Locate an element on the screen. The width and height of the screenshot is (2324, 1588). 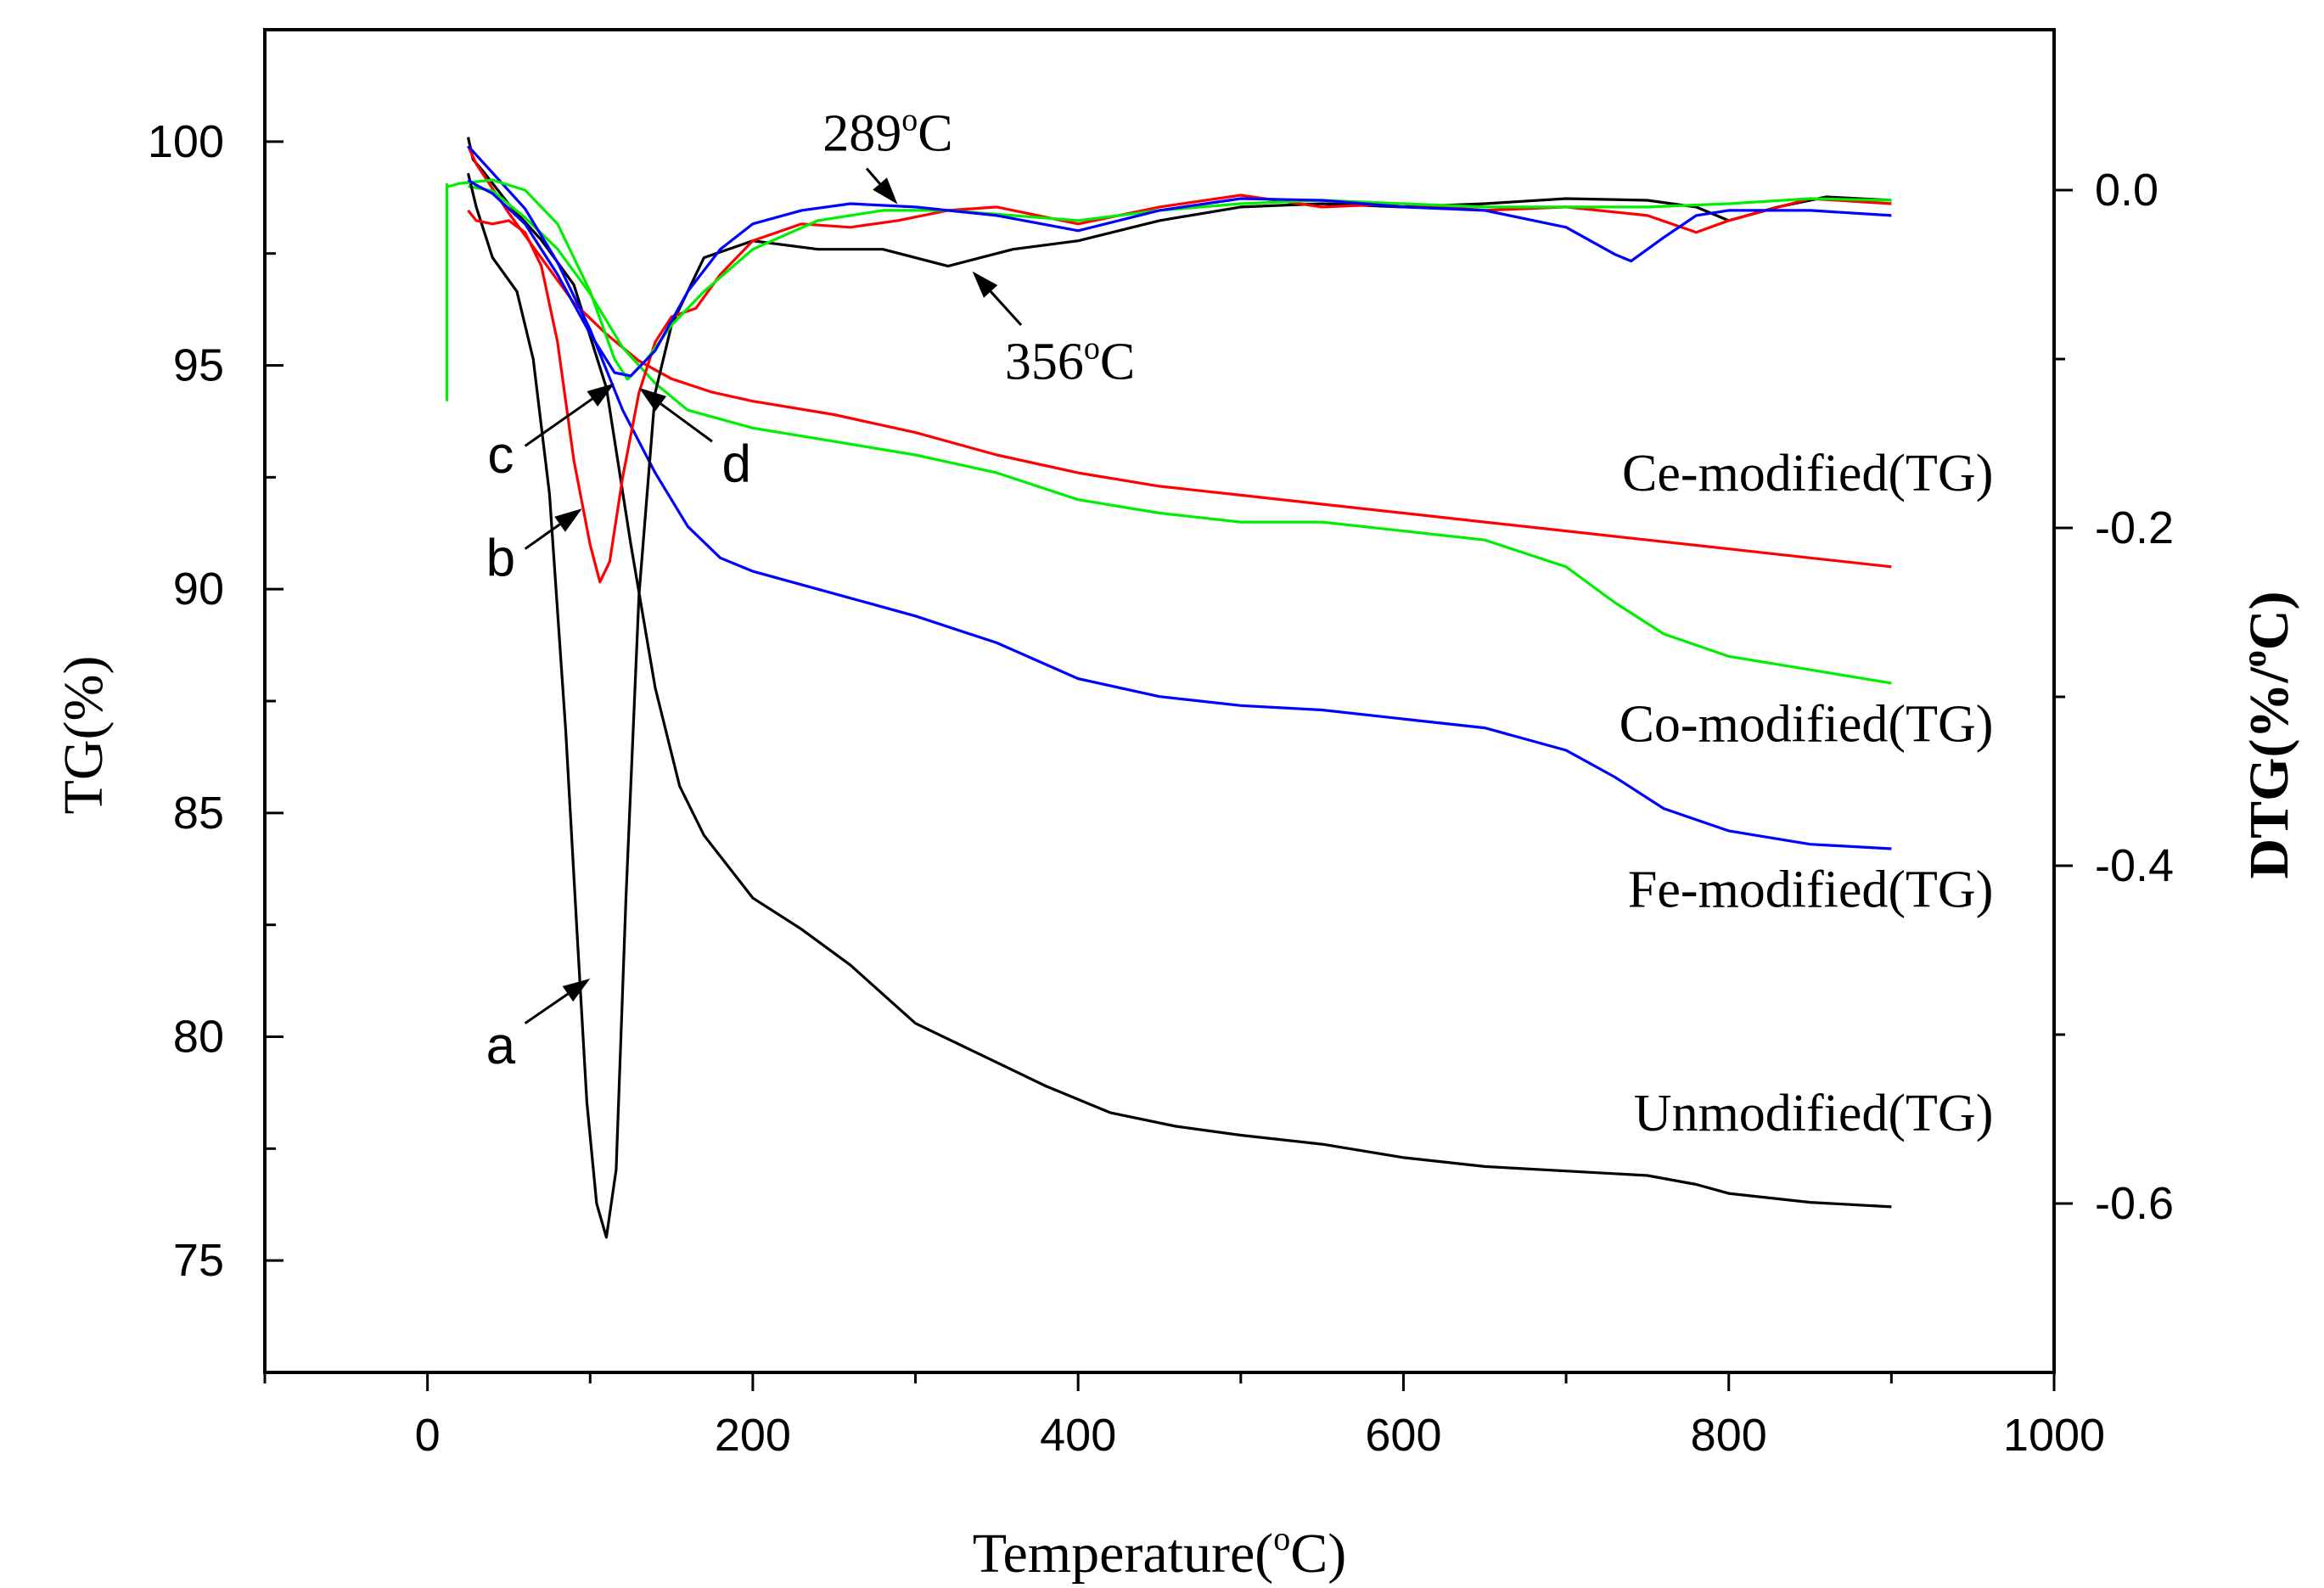
series-label-co-modified: Co-modified(TG) is located at coordinates (1807, 724).